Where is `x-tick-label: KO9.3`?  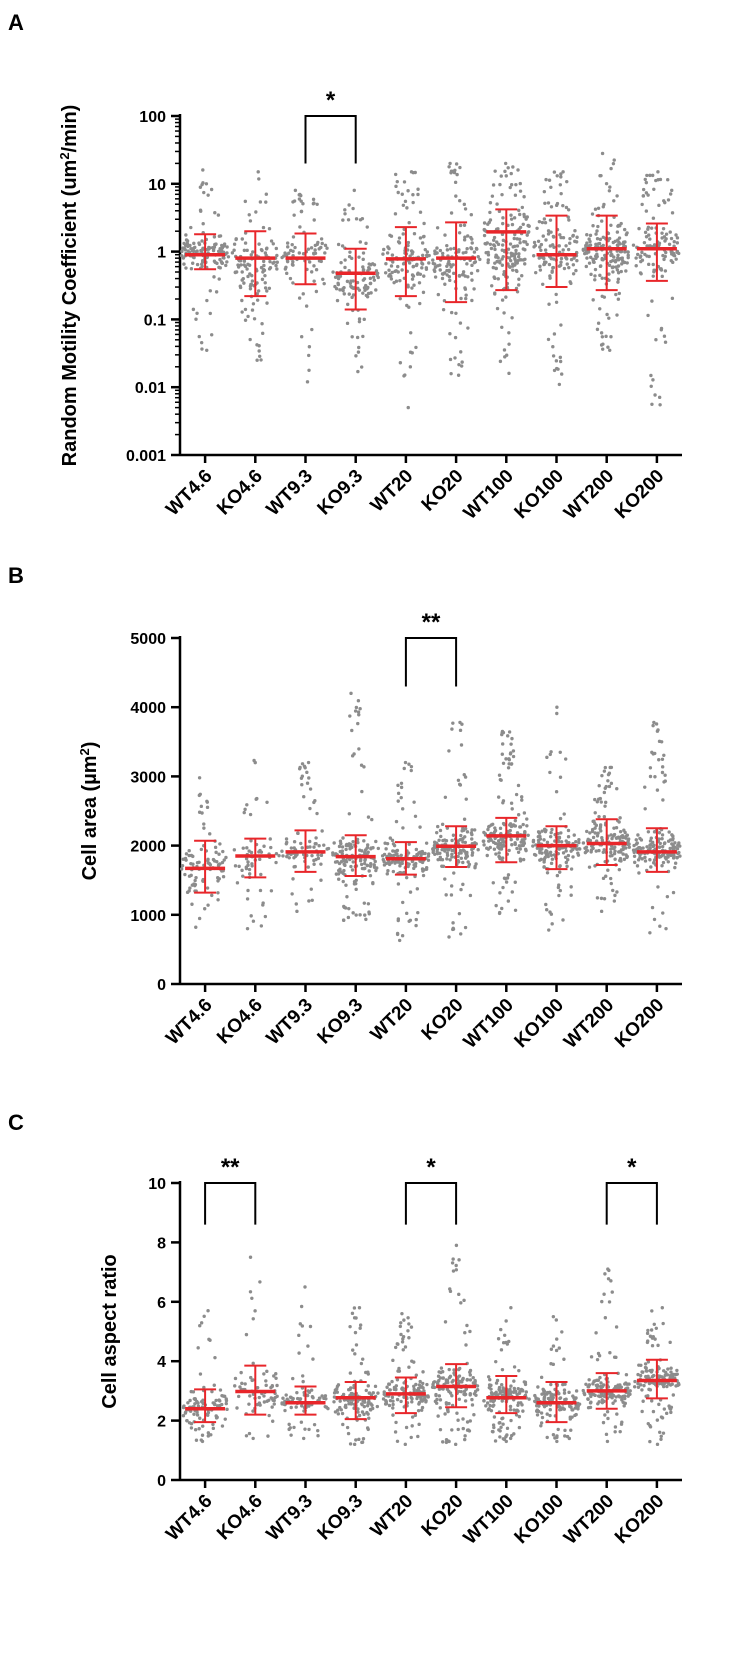 x-tick-label: KO9.3 is located at coordinates (341, 1022).